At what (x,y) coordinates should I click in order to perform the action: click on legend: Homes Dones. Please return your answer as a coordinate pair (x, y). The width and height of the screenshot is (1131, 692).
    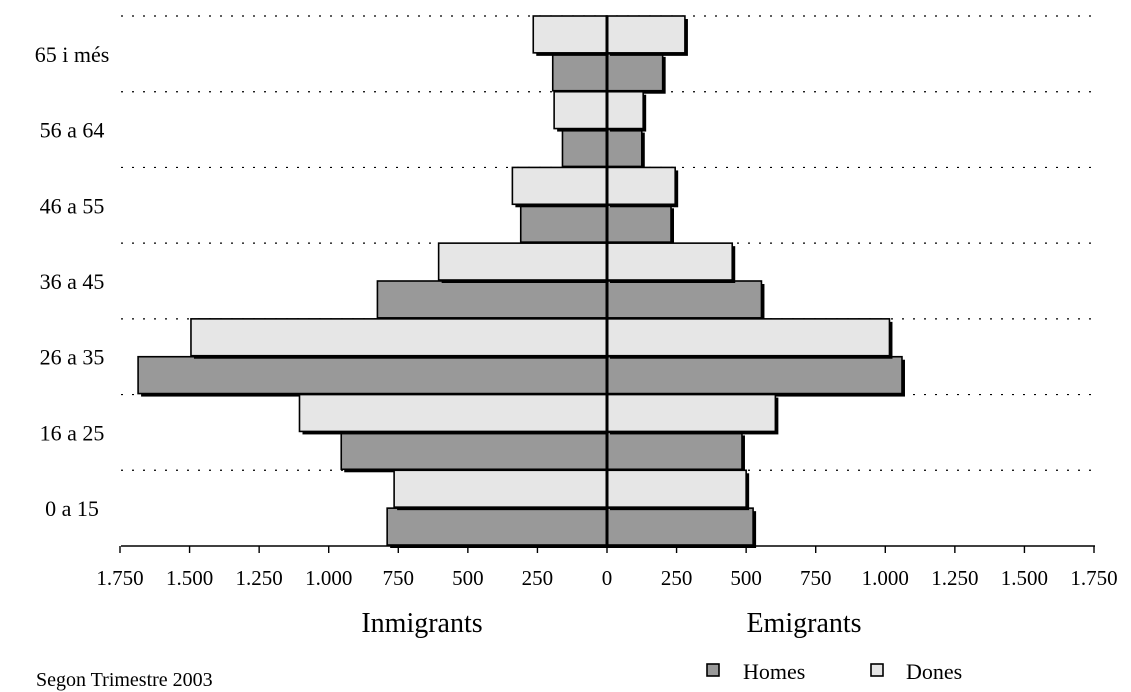
    Looking at the image, I should click on (834, 671).